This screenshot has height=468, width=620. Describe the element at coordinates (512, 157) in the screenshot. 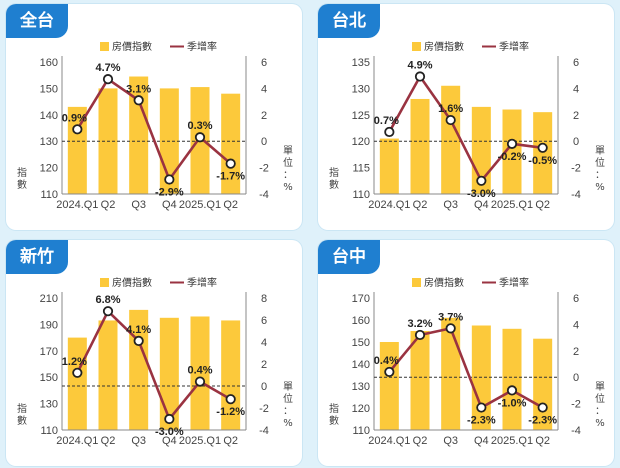

I see `data-label: -0.2%` at that location.